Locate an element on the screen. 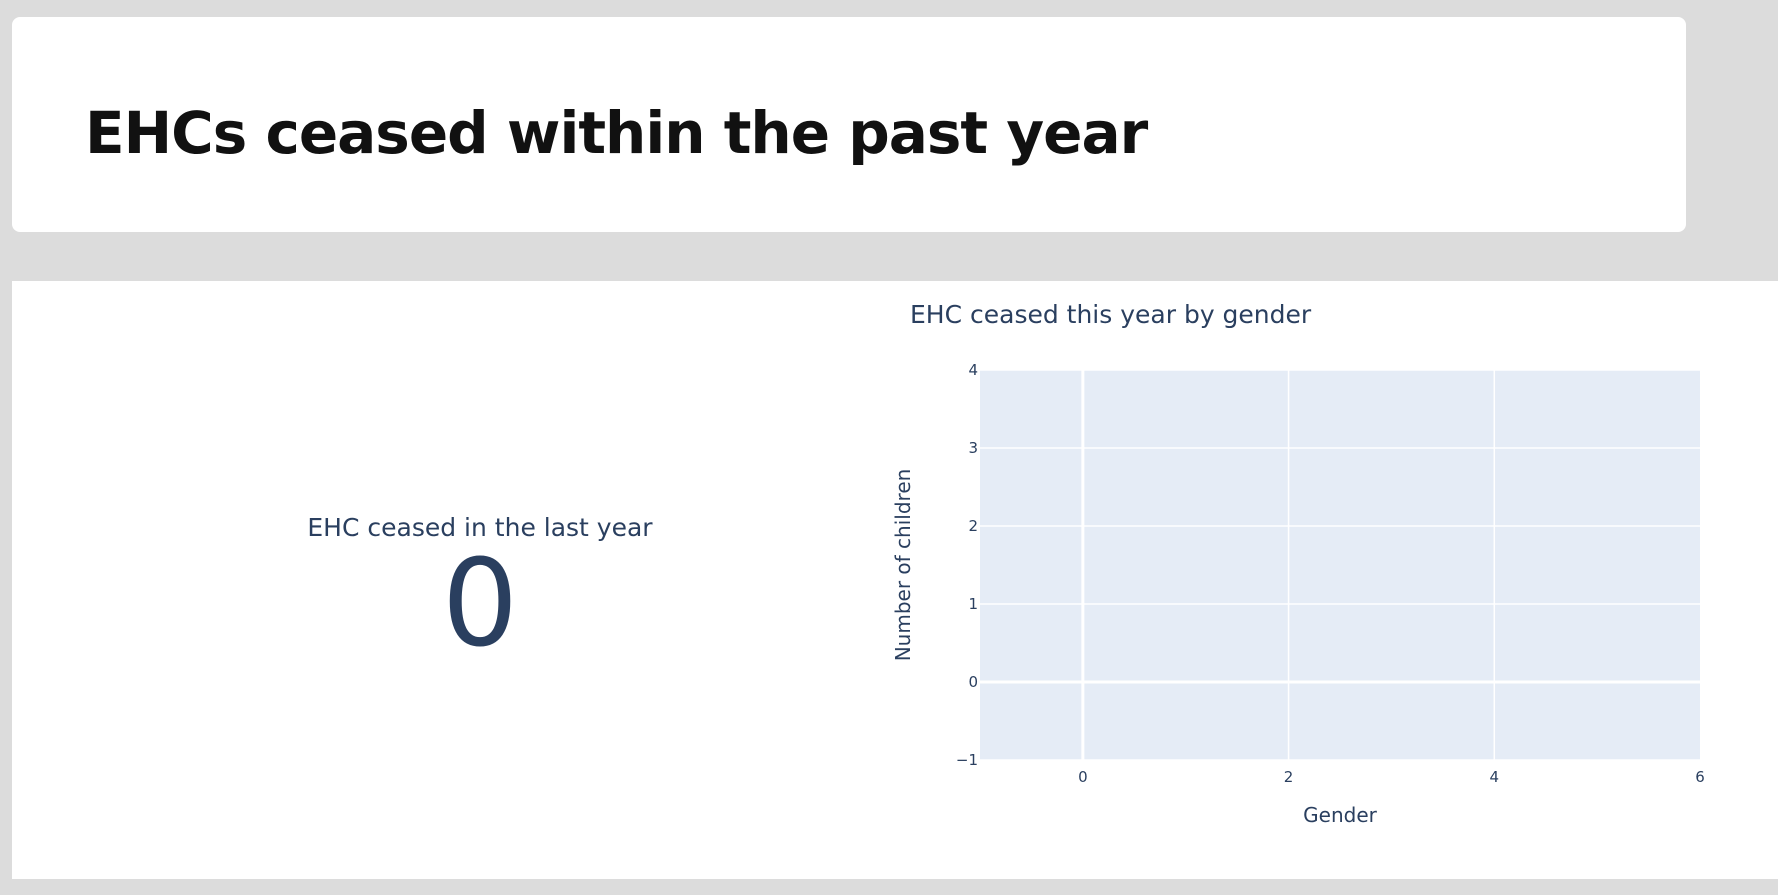  x-ticks: 0 2 4 6 is located at coordinates (1391, 777).